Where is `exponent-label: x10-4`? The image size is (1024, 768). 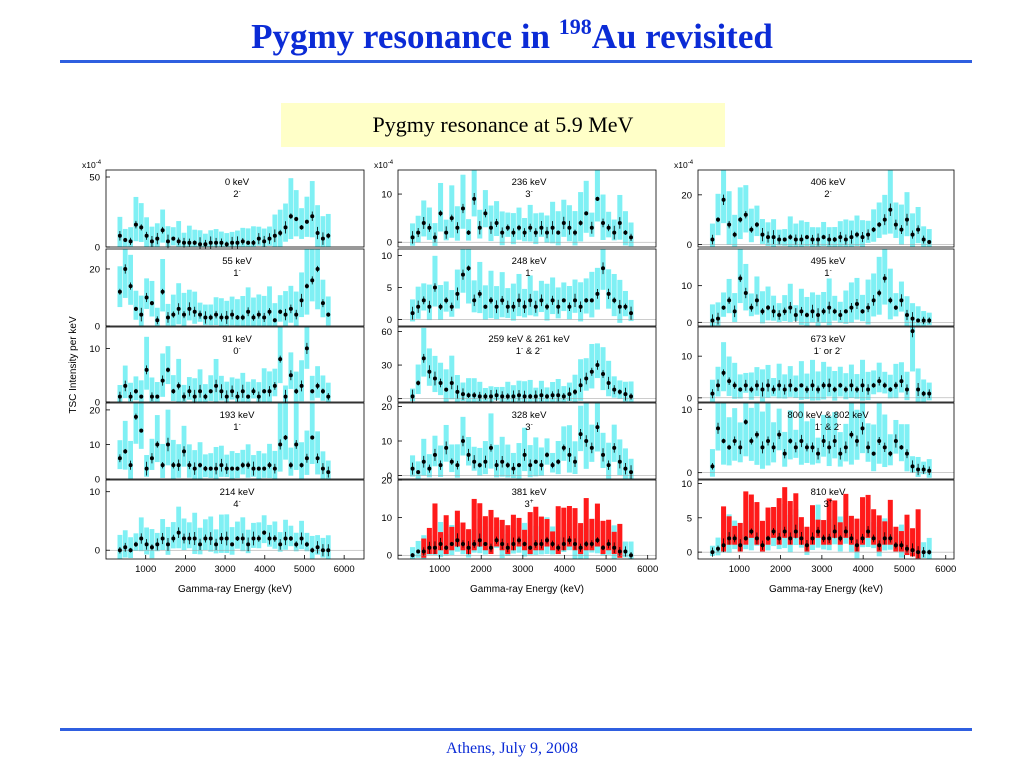 exponent-label: x10-4 is located at coordinates (384, 165).